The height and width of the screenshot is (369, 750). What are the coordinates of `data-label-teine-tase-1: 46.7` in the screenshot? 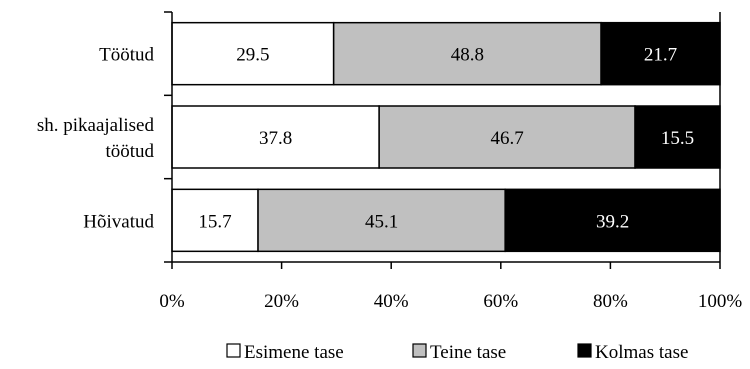 It's located at (506, 138).